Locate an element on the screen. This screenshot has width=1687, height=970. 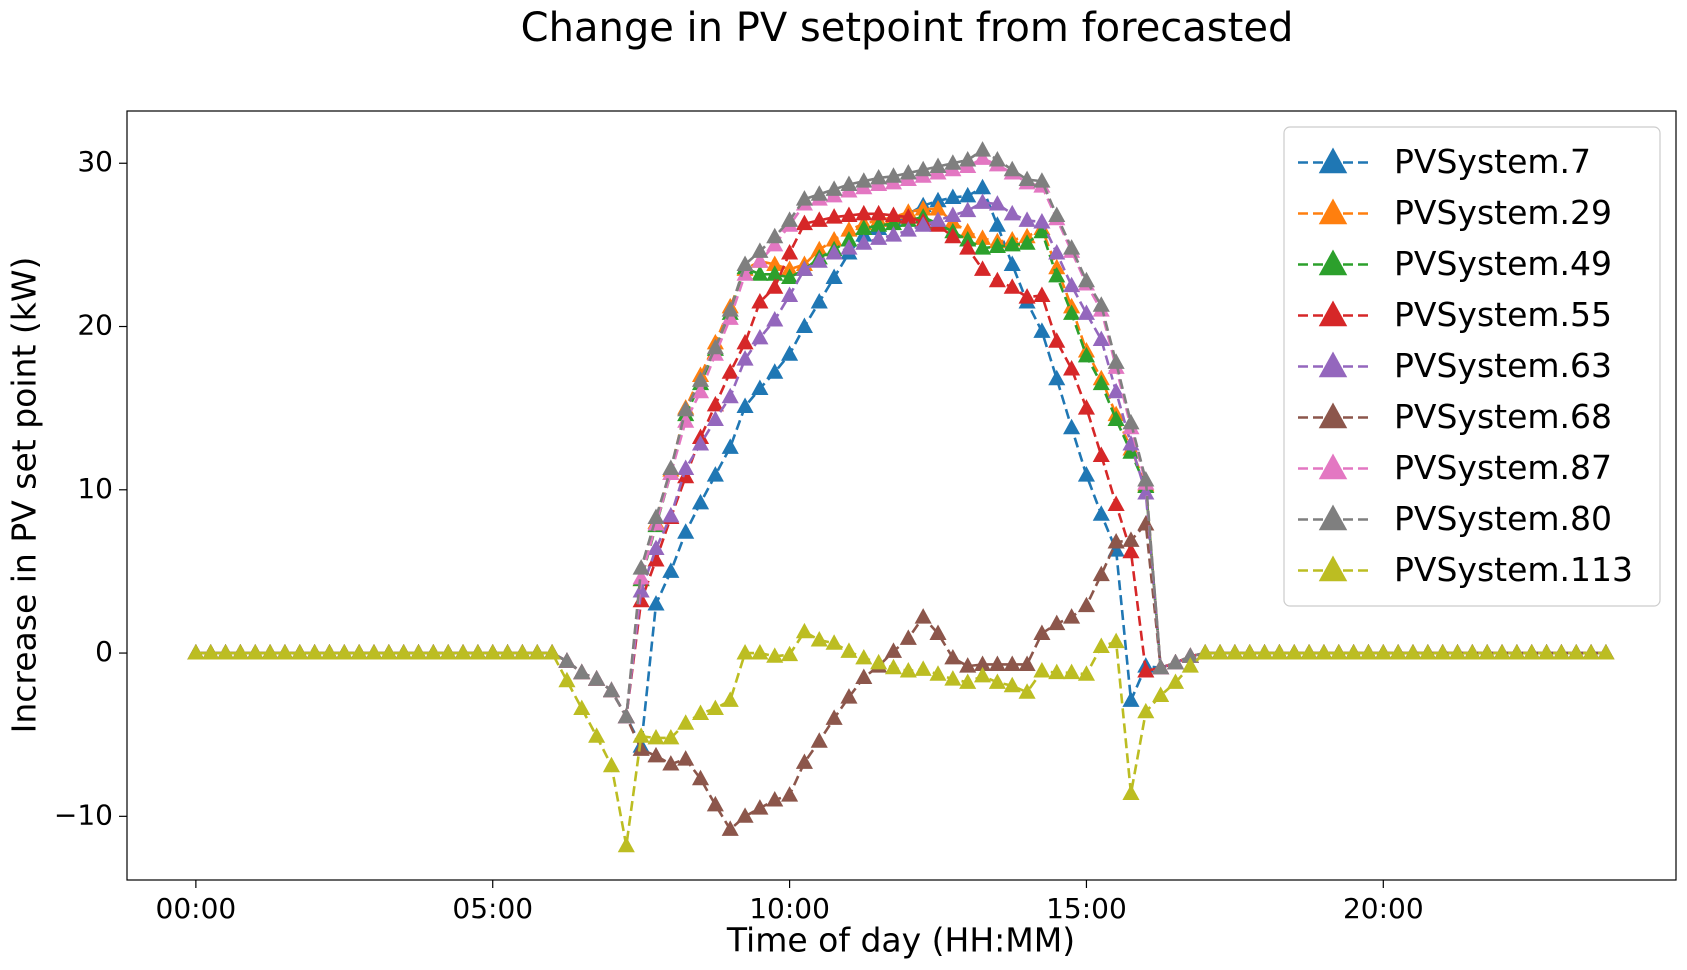
legend-label: PVSystem.29 is located at coordinates (1503, 212).